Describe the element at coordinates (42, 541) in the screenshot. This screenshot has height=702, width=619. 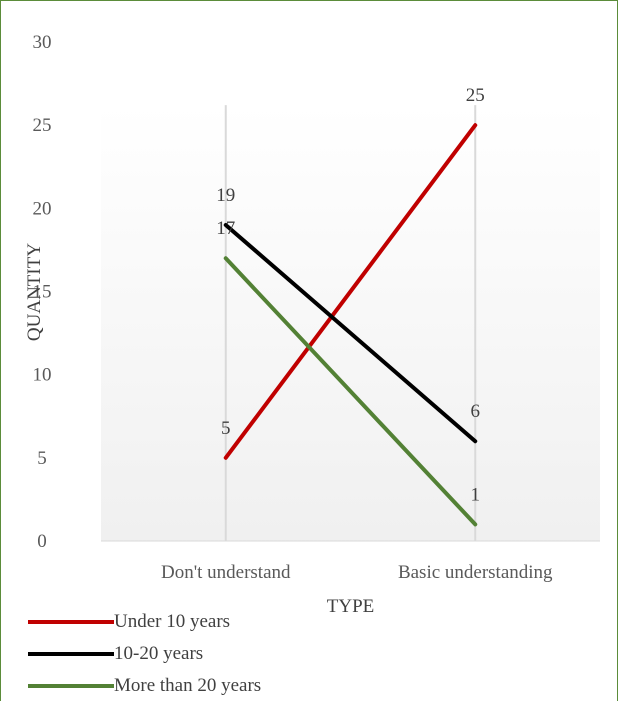
I see `y-tick-label: 0` at that location.